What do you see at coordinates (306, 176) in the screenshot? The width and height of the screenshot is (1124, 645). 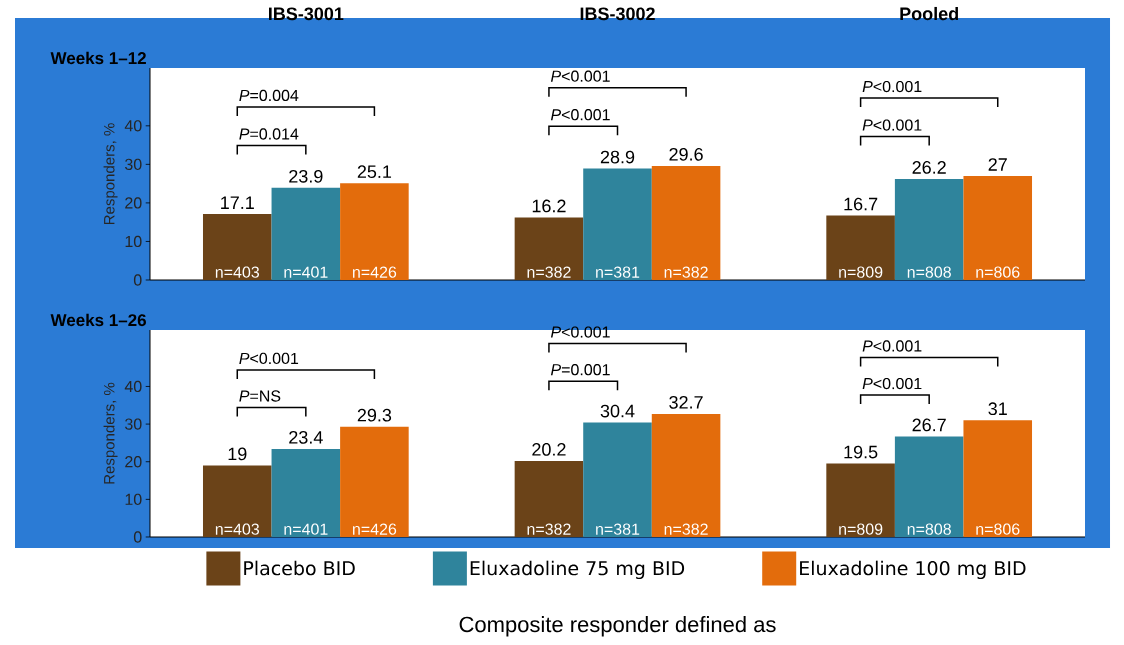 I see `data-label: 23.9` at bounding box center [306, 176].